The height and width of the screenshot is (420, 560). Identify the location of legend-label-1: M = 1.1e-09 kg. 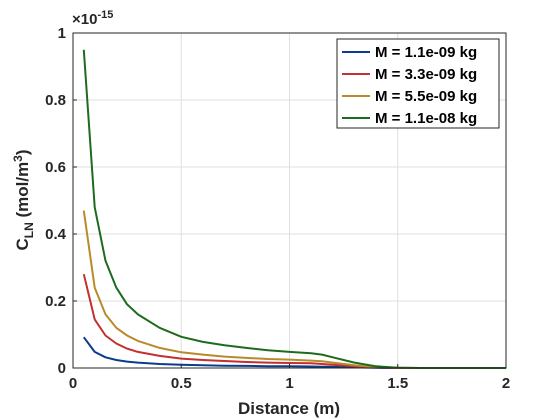
(426, 52).